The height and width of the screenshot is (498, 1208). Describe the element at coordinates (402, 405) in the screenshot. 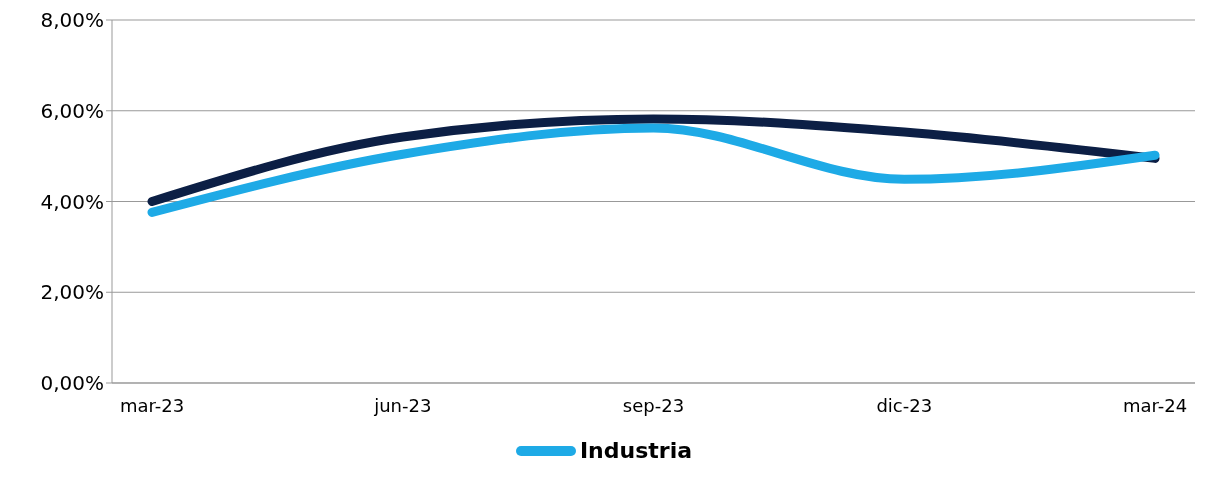

I see `x-tick-label: jun-23` at that location.